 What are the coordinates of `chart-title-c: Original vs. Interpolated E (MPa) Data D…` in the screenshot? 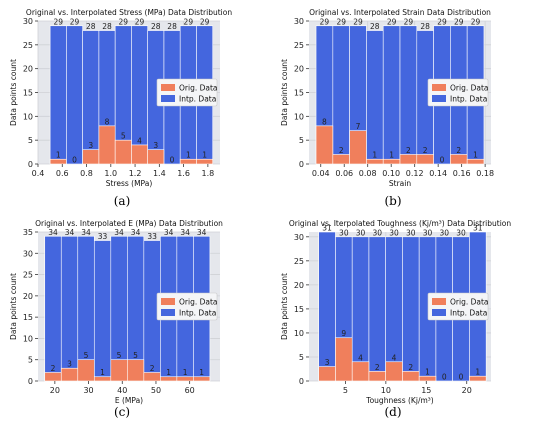 It's located at (129, 223).